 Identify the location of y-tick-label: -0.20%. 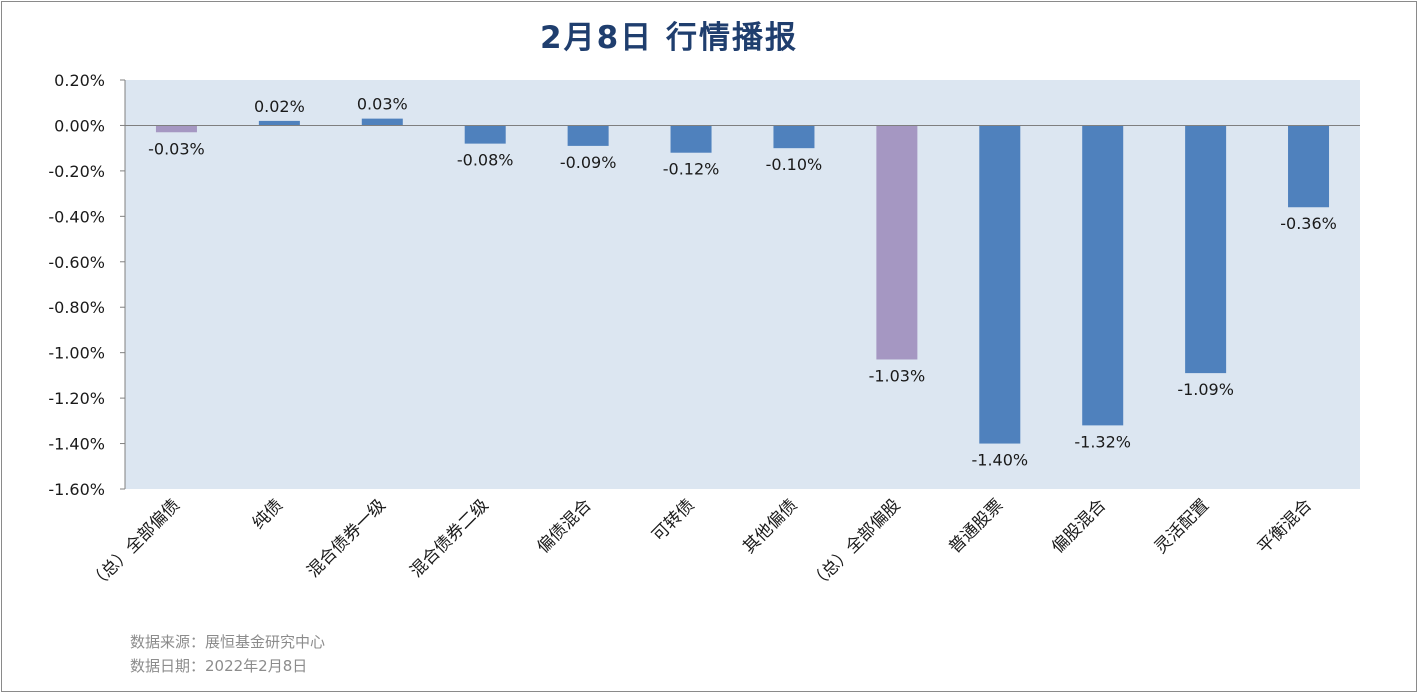
(76, 171).